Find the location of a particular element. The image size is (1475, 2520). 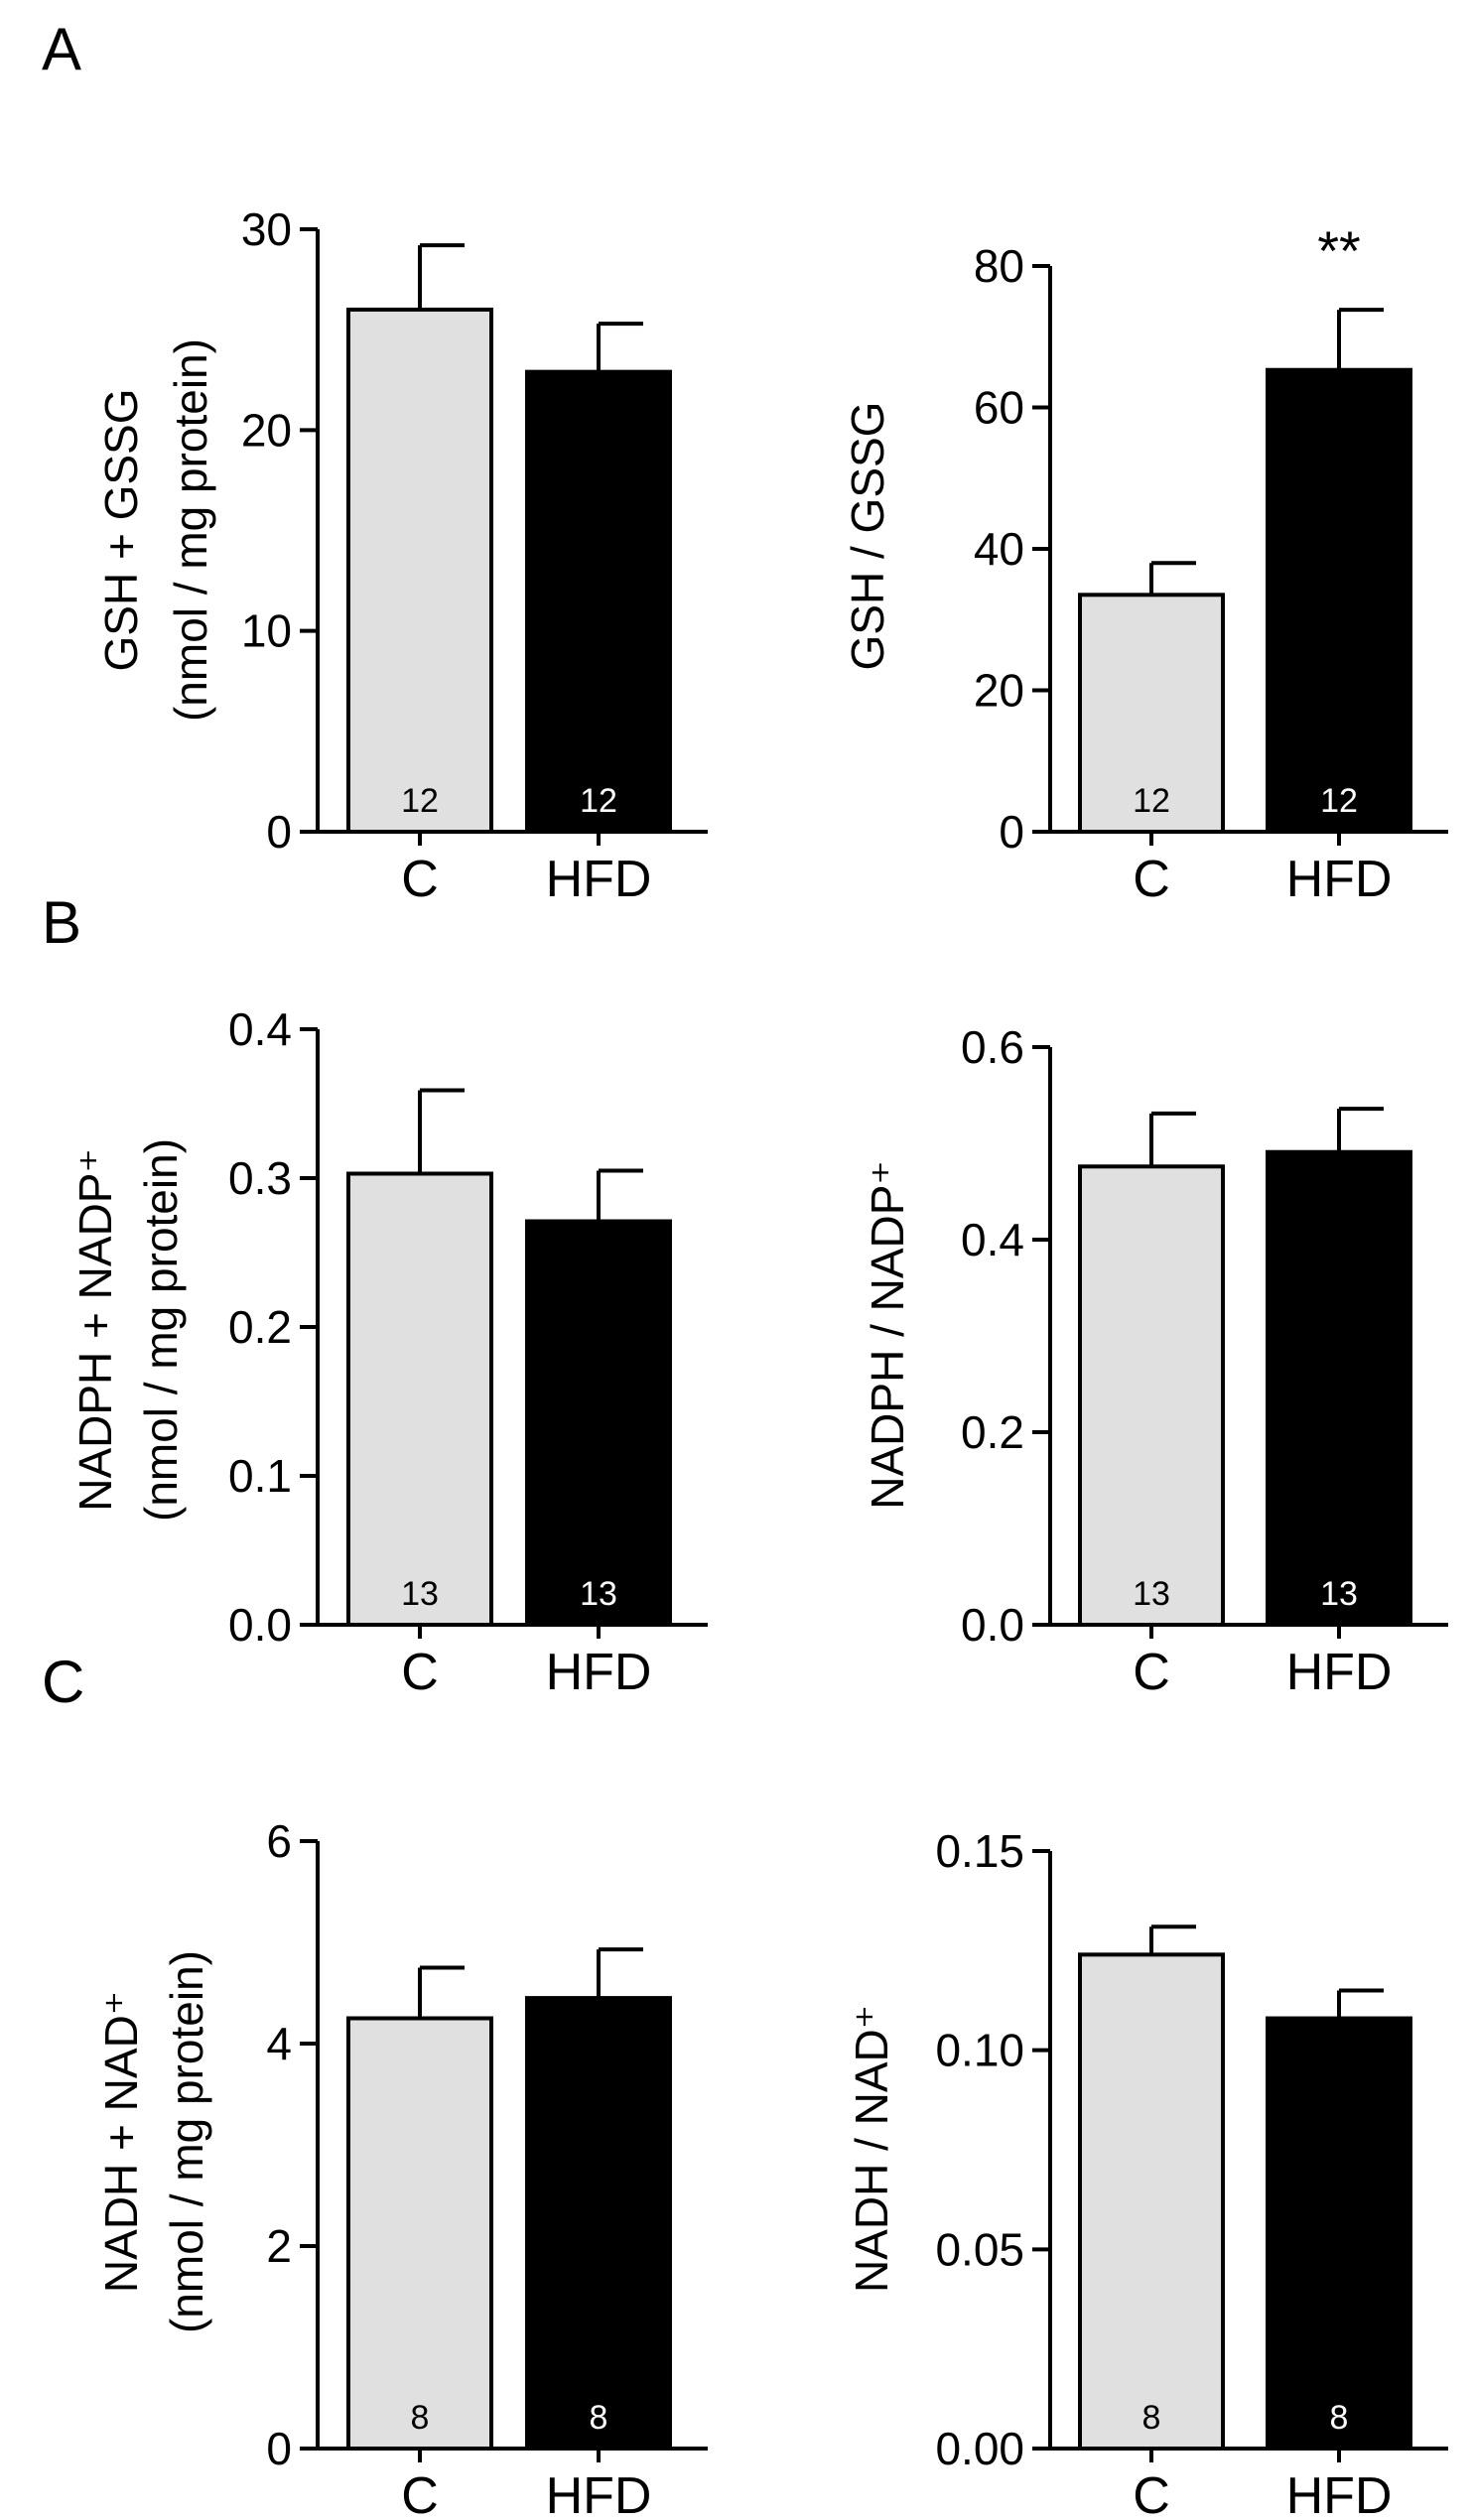

panel-letter-c: C is located at coordinates (63, 1682).